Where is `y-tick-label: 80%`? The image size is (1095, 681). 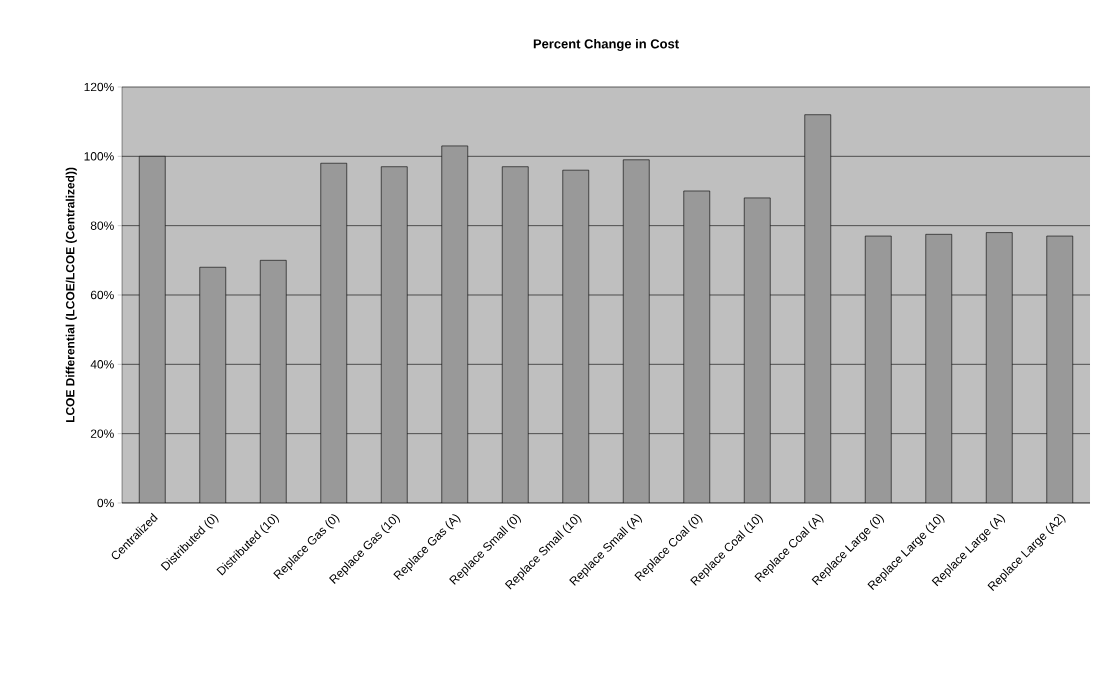
y-tick-label: 80% is located at coordinates (102, 225).